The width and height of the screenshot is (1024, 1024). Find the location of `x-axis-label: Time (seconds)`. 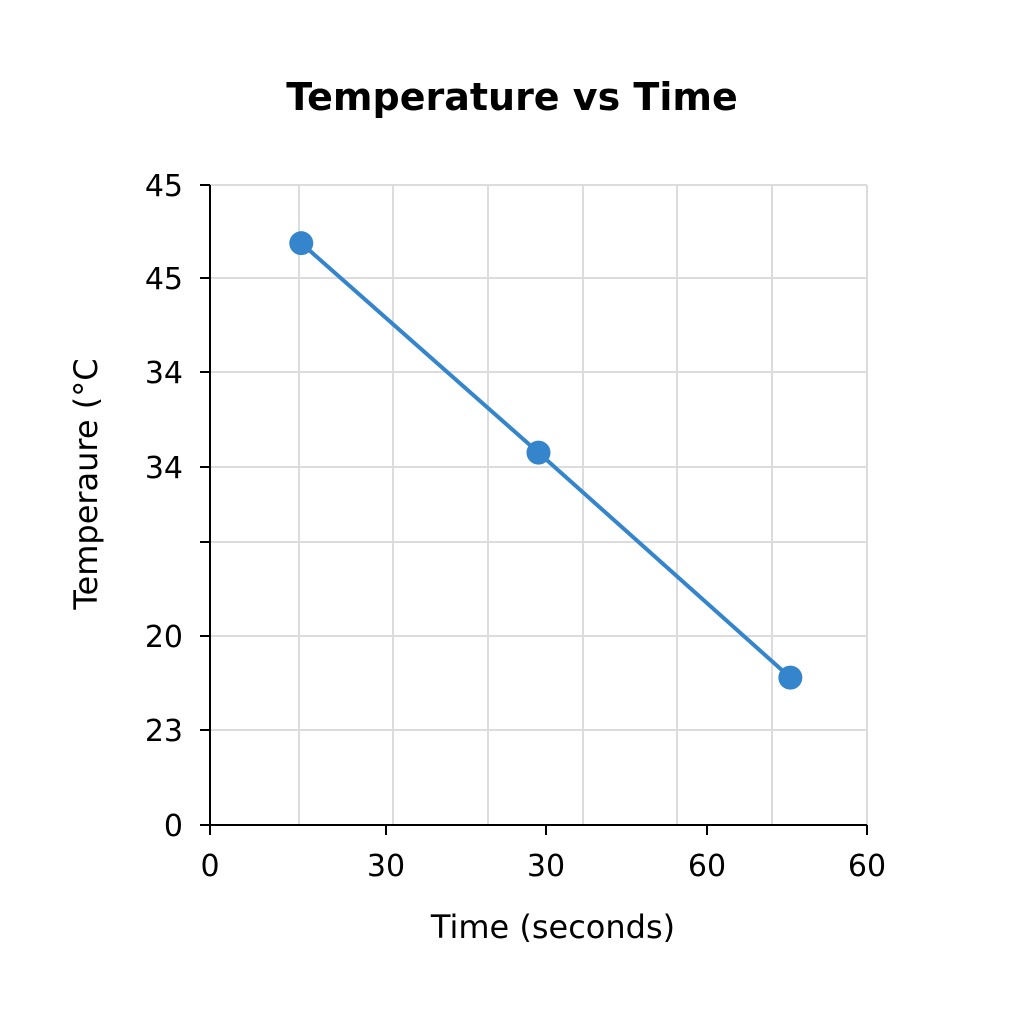

x-axis-label: Time (seconds) is located at coordinates (552, 927).